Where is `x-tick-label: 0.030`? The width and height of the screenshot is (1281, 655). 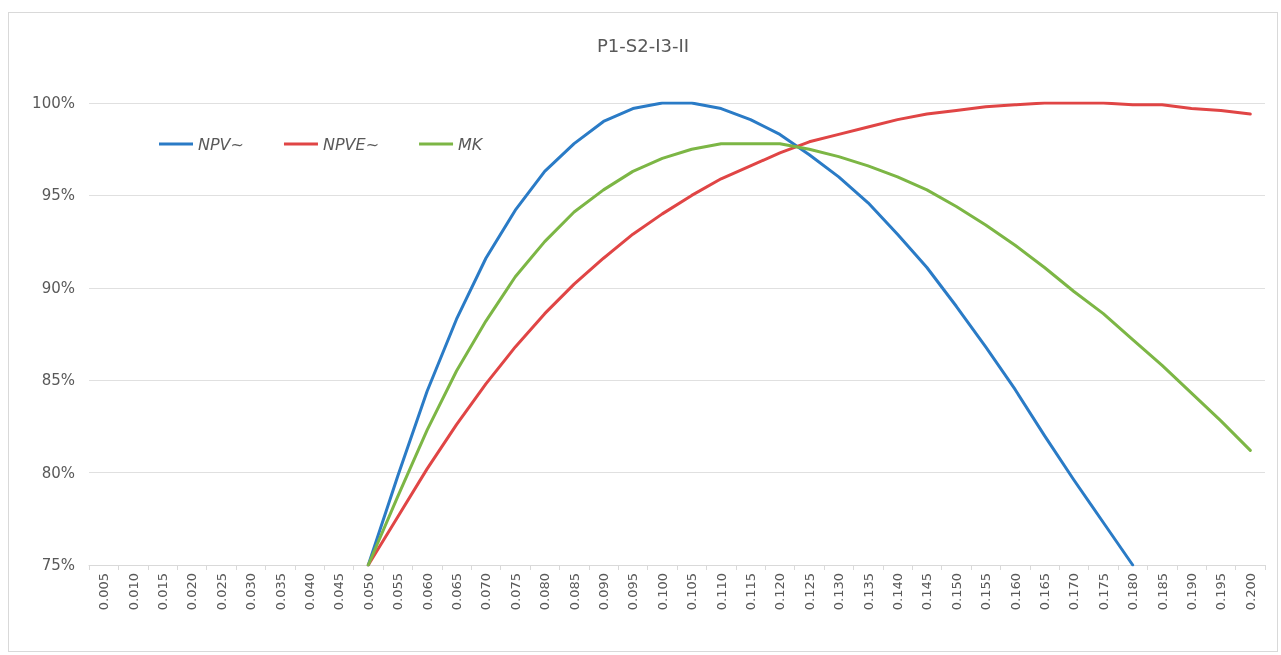
x-tick-label: 0.030 is located at coordinates (251, 592).